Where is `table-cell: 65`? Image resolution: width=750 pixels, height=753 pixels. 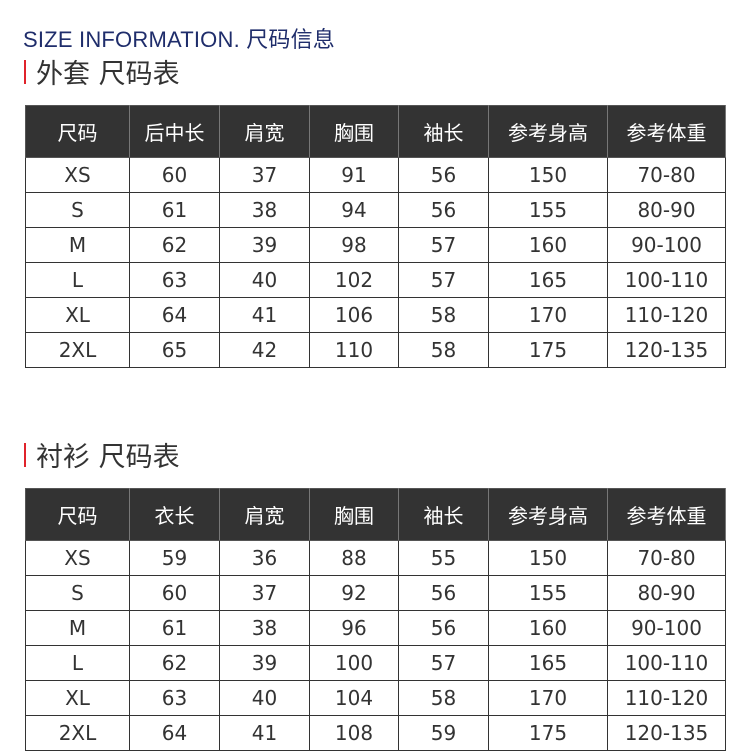
table-cell: 65 is located at coordinates (174, 350).